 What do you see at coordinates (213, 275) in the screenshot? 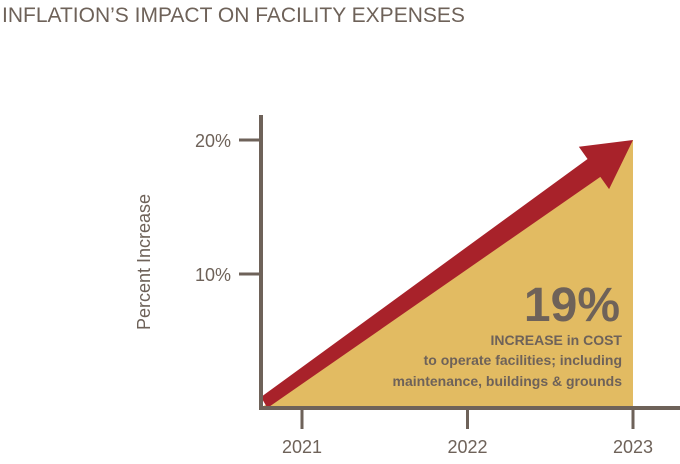
I see `y-tick-label: 10%` at bounding box center [213, 275].